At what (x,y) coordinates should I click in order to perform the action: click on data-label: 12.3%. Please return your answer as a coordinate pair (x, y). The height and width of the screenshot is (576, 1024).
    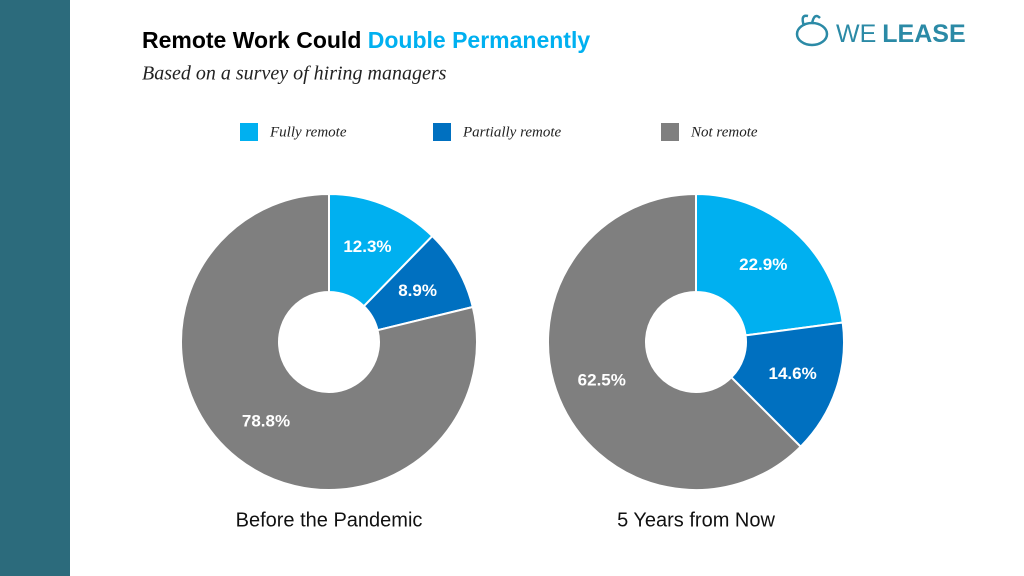
    Looking at the image, I should click on (367, 246).